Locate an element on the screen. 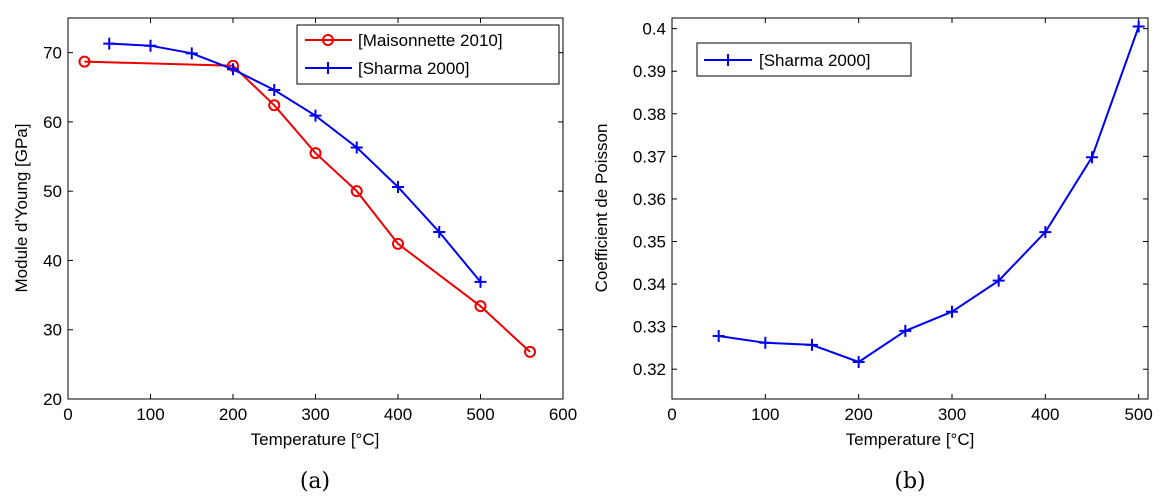 The image size is (1162, 497). chart-b-ylabel: Coefficient de Poisson is located at coordinates (601, 208).